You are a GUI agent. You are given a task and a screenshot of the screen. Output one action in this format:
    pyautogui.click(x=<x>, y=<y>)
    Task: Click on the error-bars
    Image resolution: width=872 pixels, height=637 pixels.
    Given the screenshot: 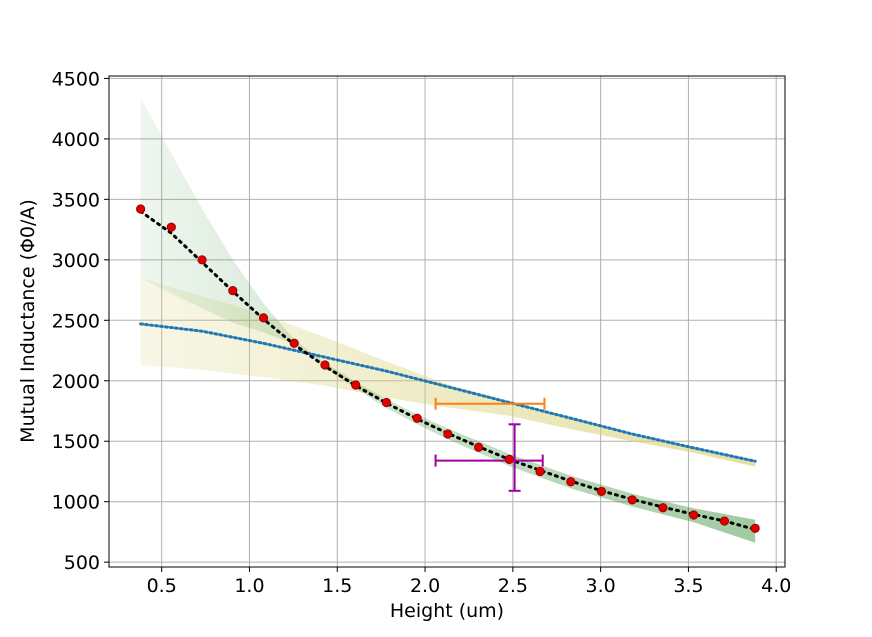 What is the action you would take?
    pyautogui.click(x=490, y=444)
    